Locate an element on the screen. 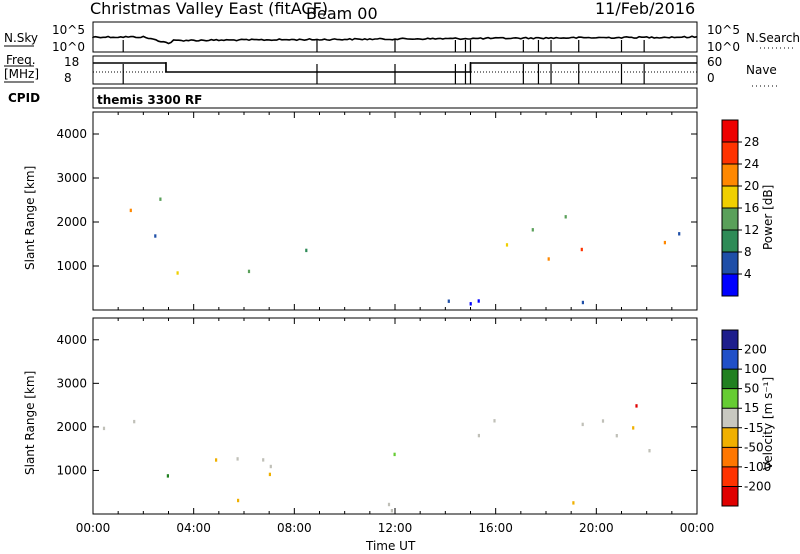 This screenshot has width=800, height=554. colorbar-tick-label: 20 is located at coordinates (751, 186).